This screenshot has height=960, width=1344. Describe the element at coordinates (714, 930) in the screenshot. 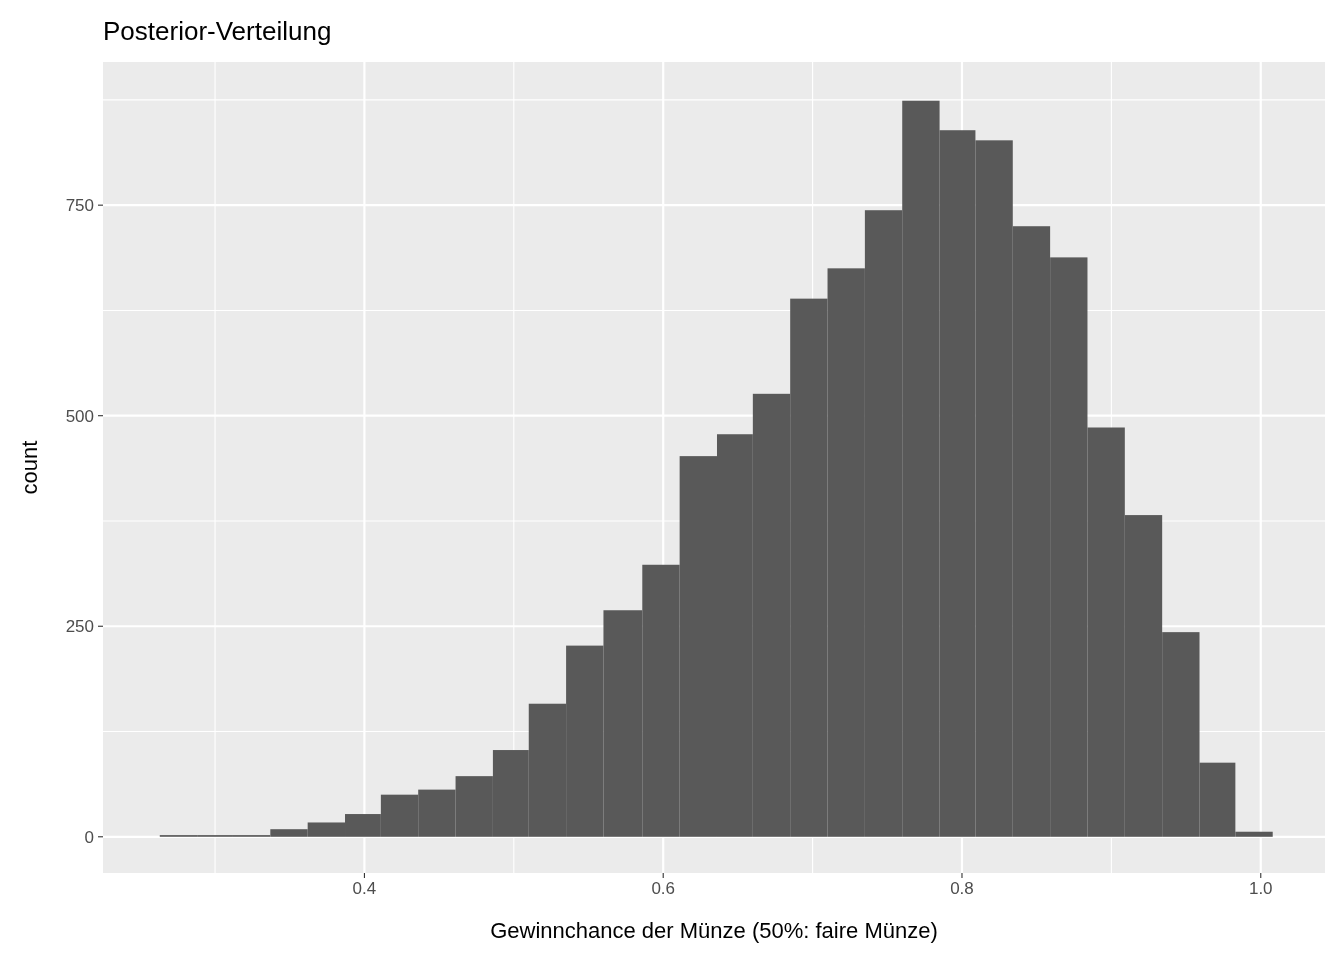

I see `x-axis-title: Gewinnchance der Münze (50%: faire Münze)` at that location.